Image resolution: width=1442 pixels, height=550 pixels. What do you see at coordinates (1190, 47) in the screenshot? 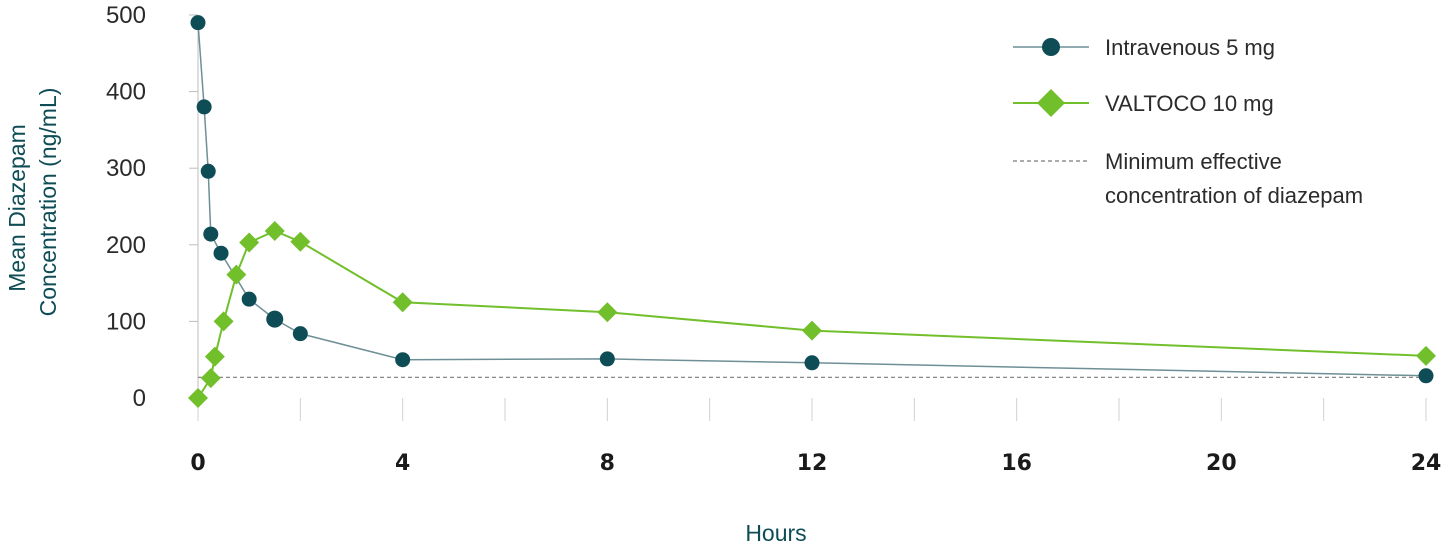
I see `legend-iv-label: Intravenous 5 mg` at bounding box center [1190, 47].